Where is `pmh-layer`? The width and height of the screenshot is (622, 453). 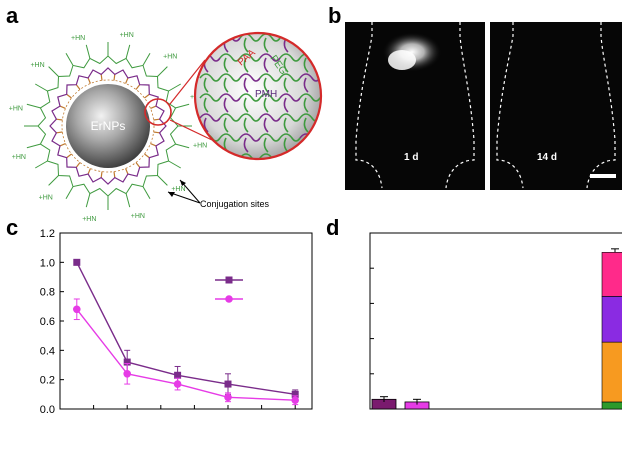 pmh-layer is located at coordinates (108, 126).